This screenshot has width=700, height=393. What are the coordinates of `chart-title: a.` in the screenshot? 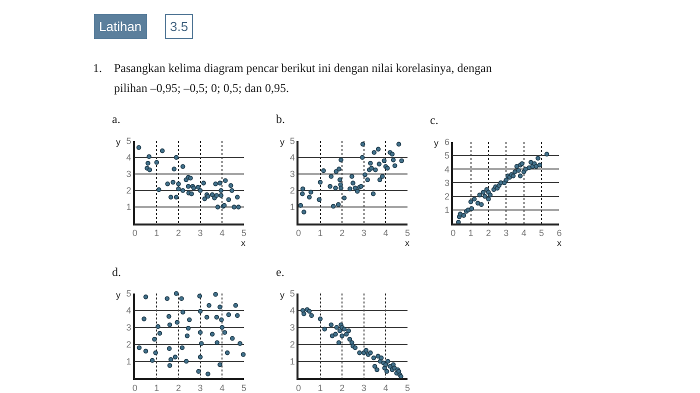 It's located at (116, 119).